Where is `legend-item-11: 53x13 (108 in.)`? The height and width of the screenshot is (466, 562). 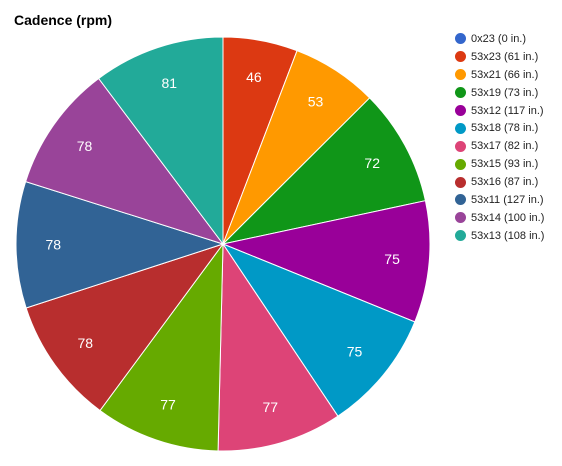 legend-item-11: 53x13 (108 in.) is located at coordinates (499, 236).